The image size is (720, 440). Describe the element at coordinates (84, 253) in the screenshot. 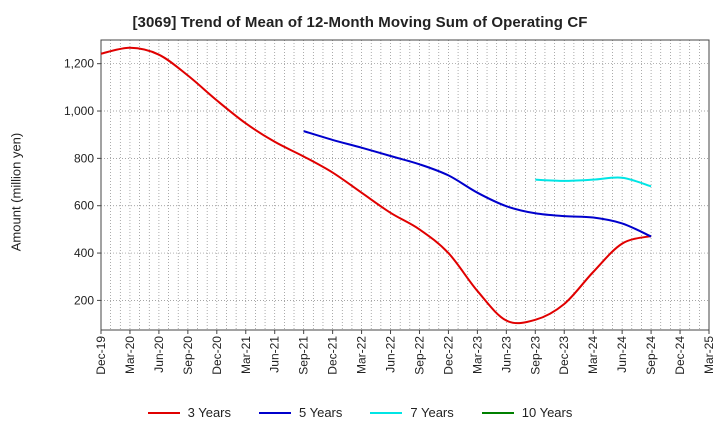

I see `y-tick-label: 400` at that location.